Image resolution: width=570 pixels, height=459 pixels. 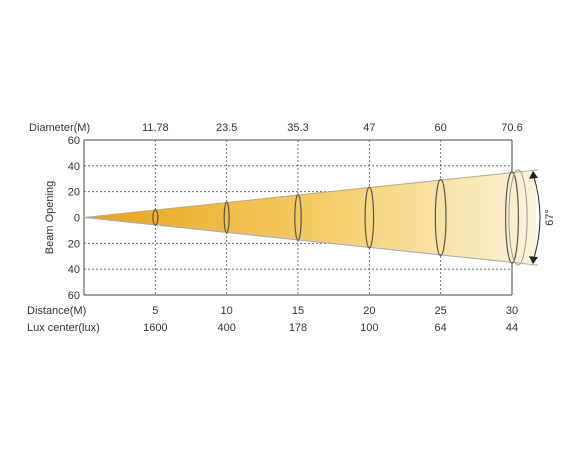 I want to click on lux-center-tick-label: 44, so click(x=512, y=328).